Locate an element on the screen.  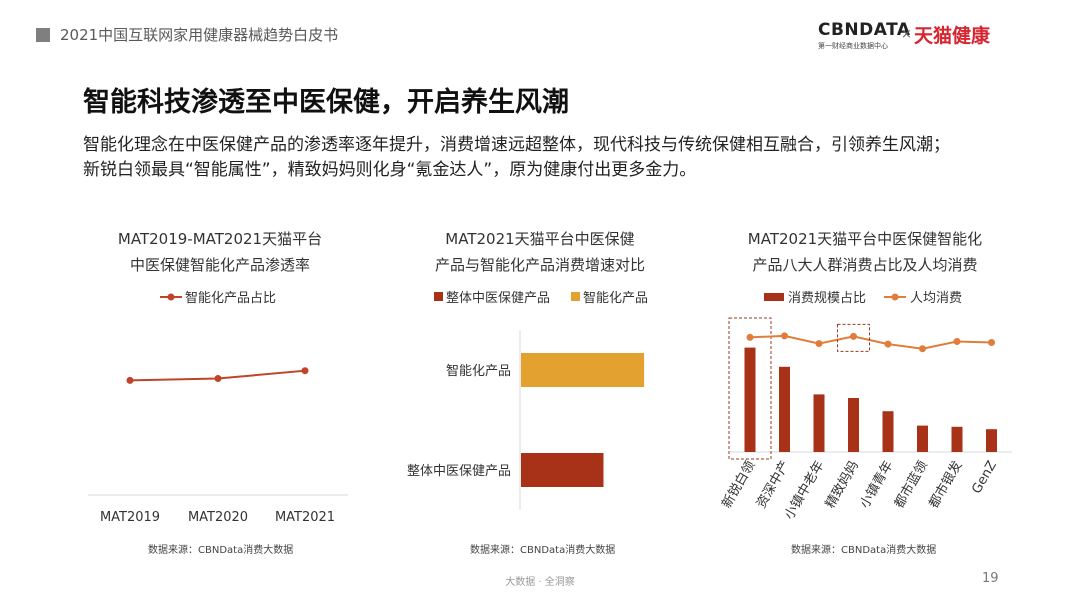
header-square-icon is located at coordinates (43, 34).